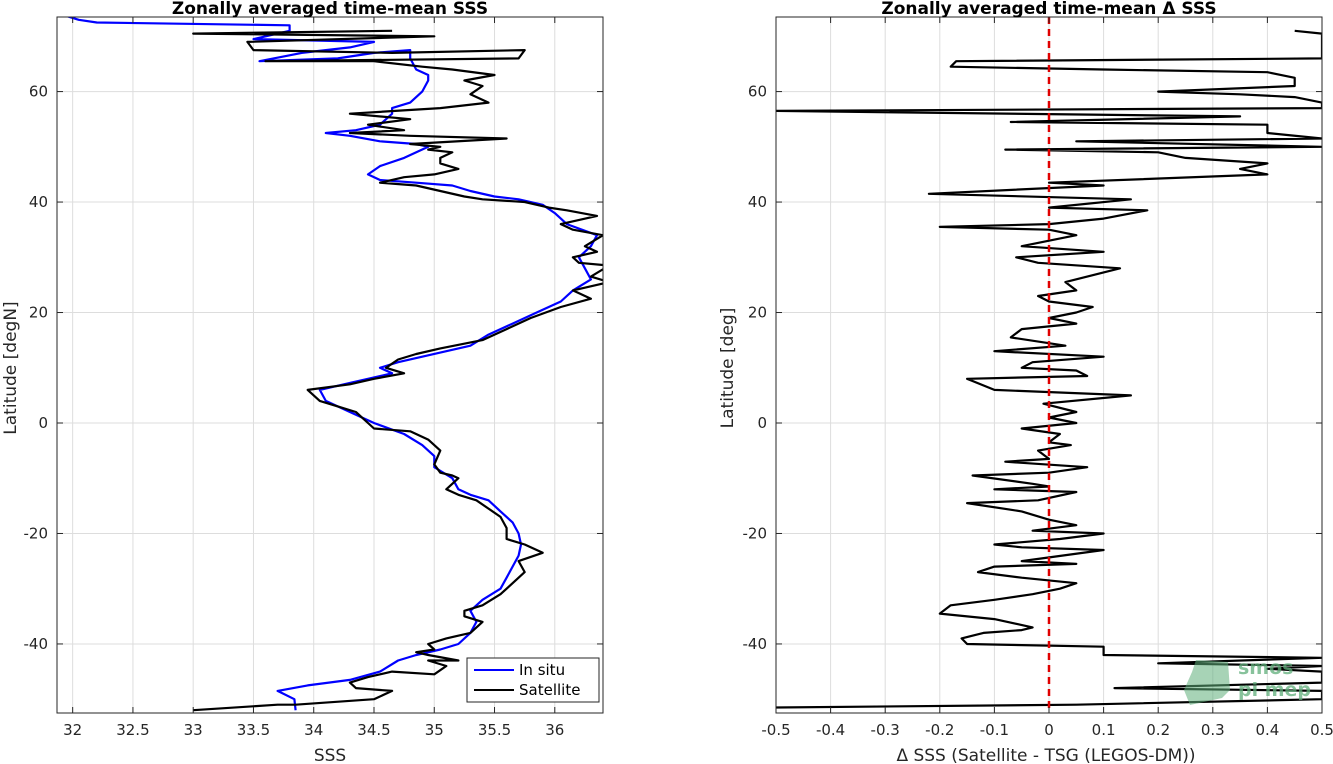 The image size is (1333, 764). I want to click on sss-y-tick-label: 40, so click(38, 202).